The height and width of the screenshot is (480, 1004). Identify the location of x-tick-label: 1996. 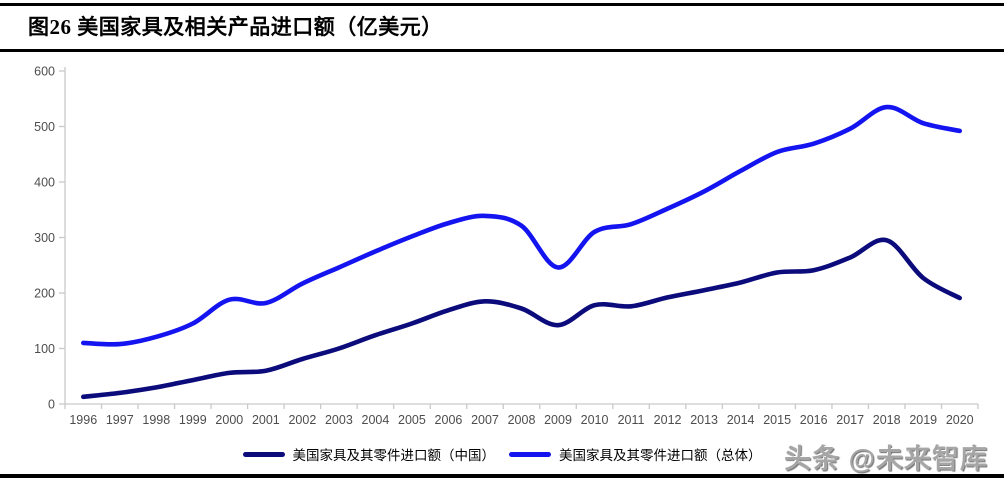
(83, 420).